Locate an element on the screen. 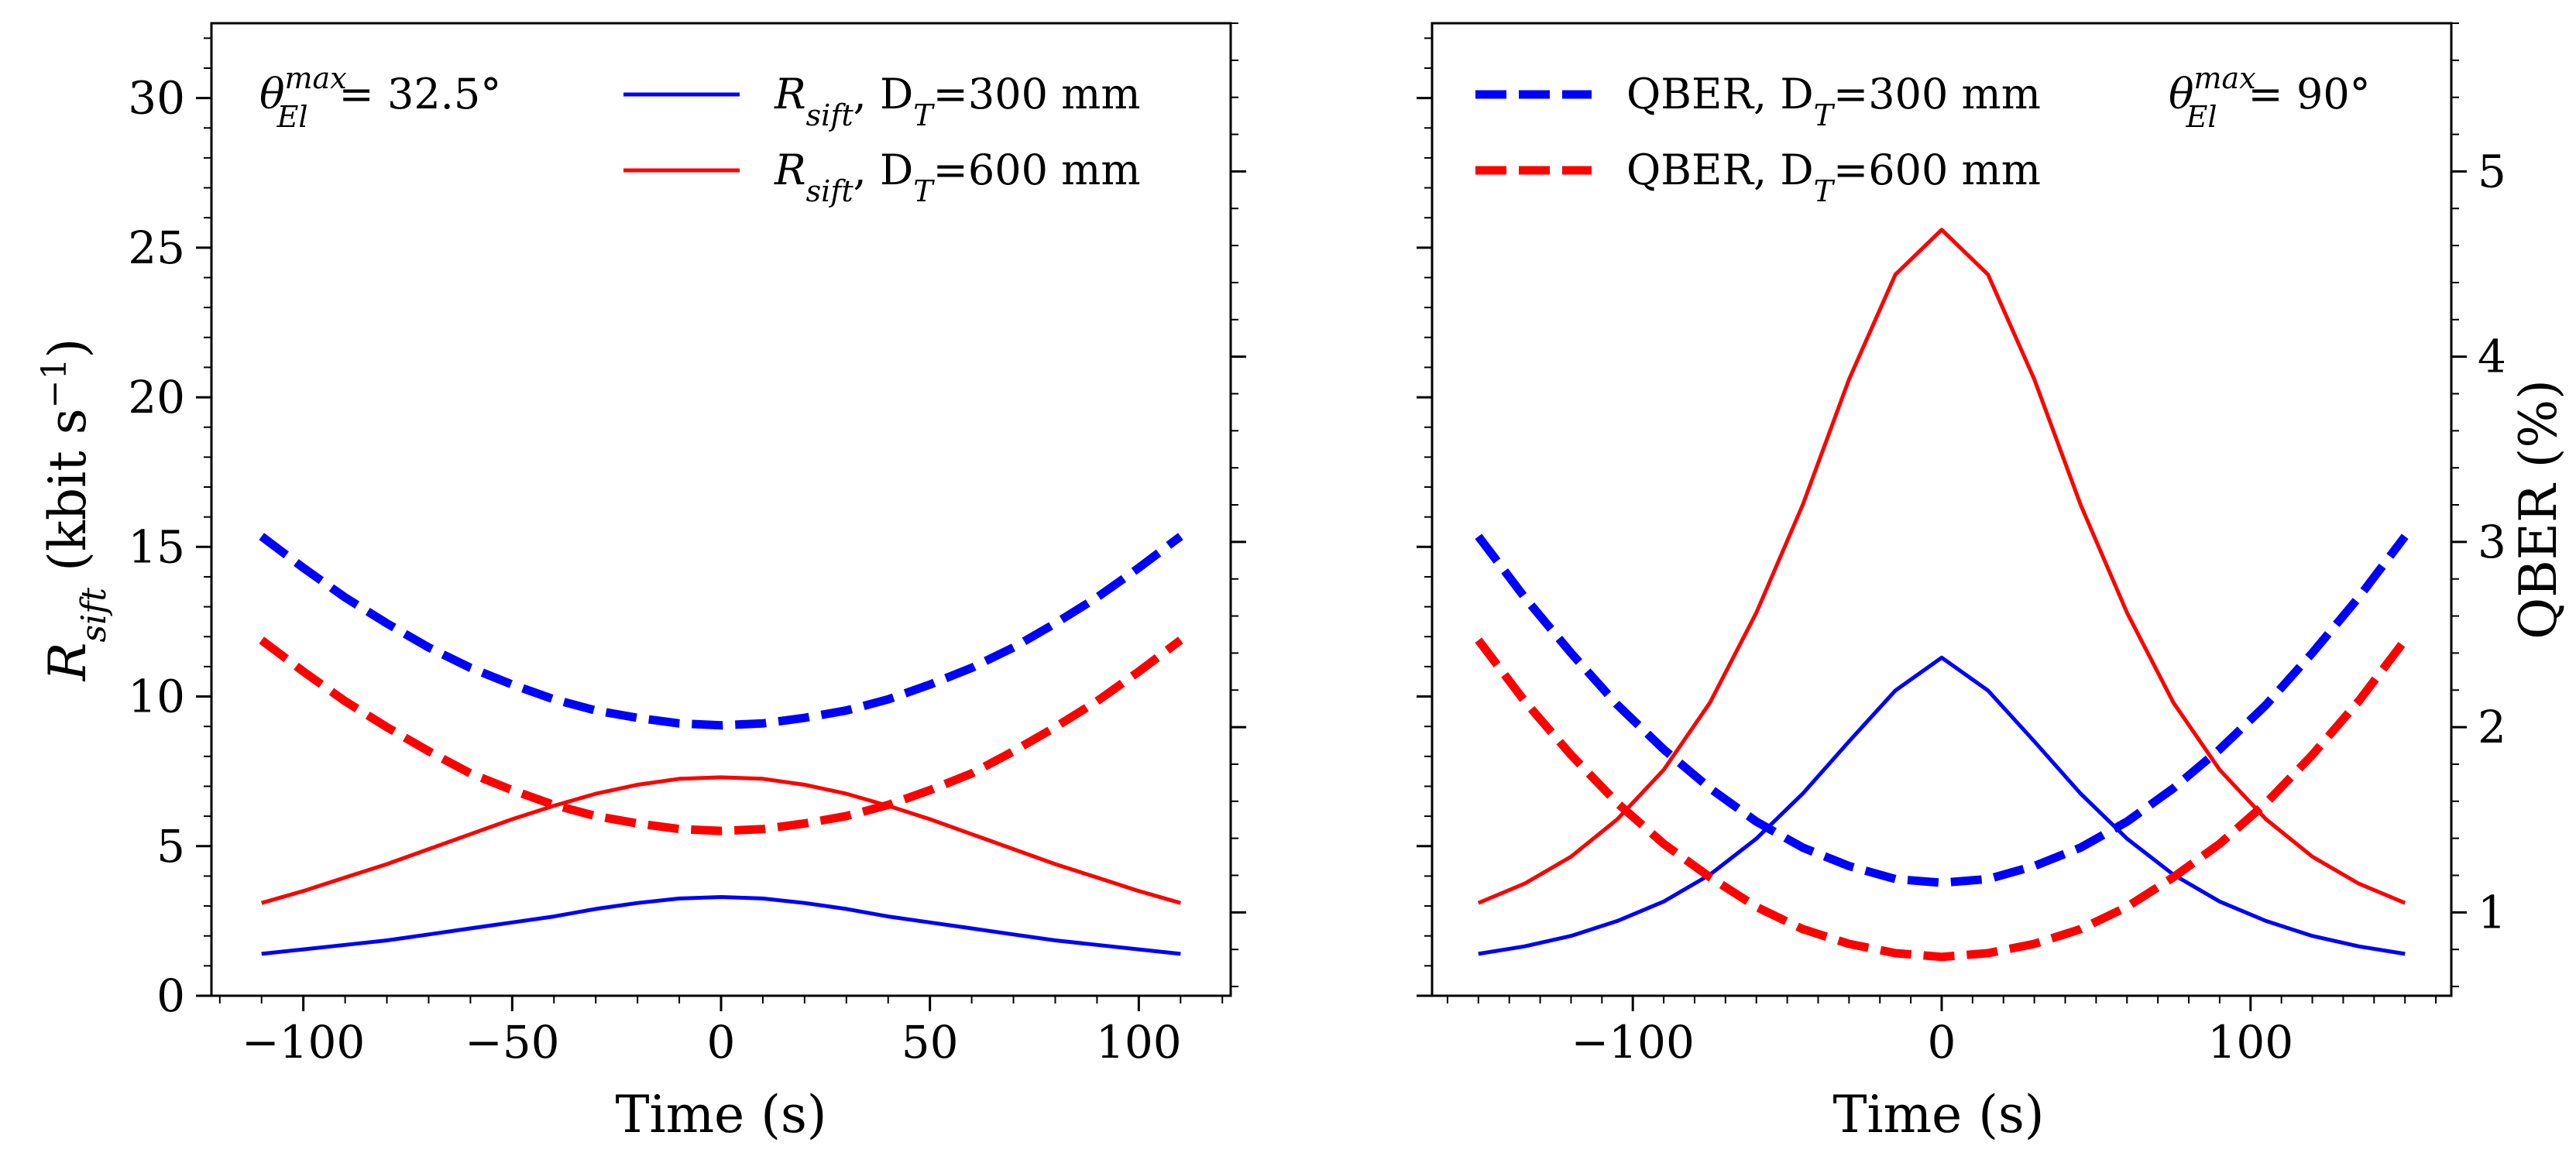 This screenshot has height=1163, width=2576. right-x-tick-label: 100 is located at coordinates (2250, 1043).